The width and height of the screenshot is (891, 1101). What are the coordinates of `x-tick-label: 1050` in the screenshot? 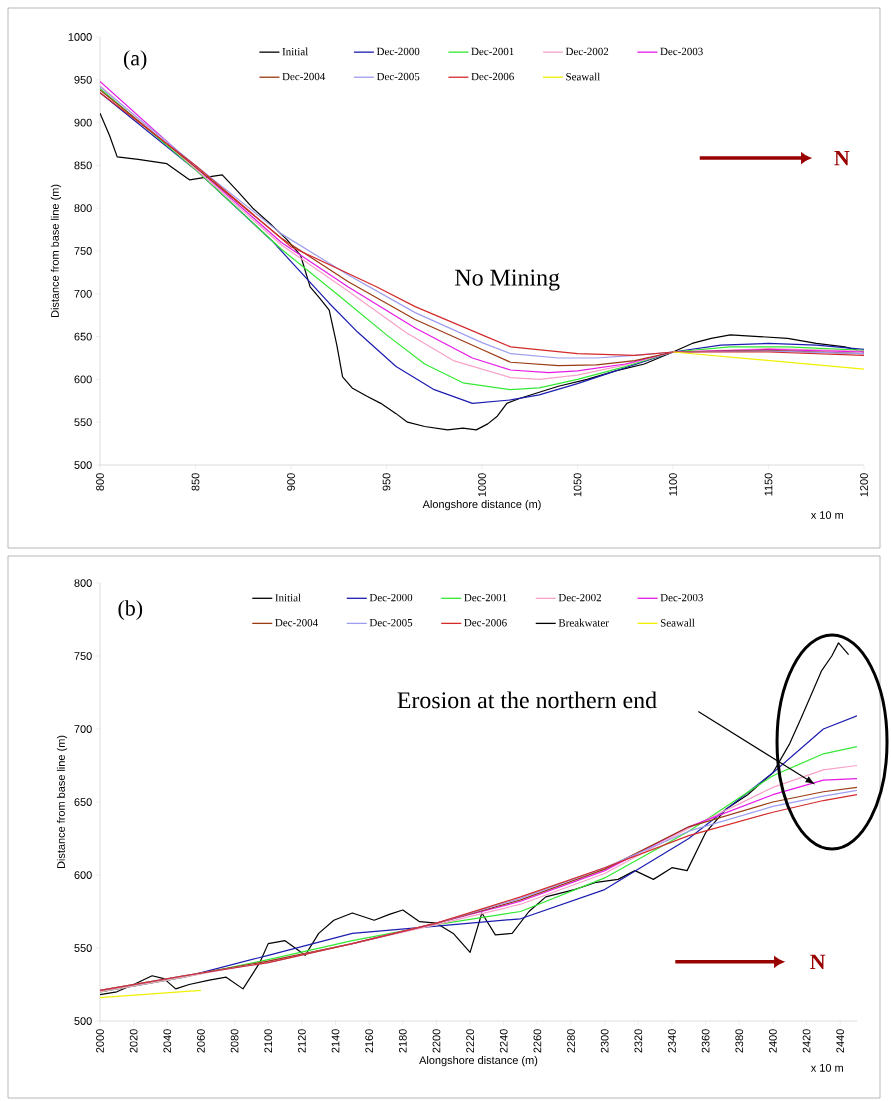 It's located at (577, 485).